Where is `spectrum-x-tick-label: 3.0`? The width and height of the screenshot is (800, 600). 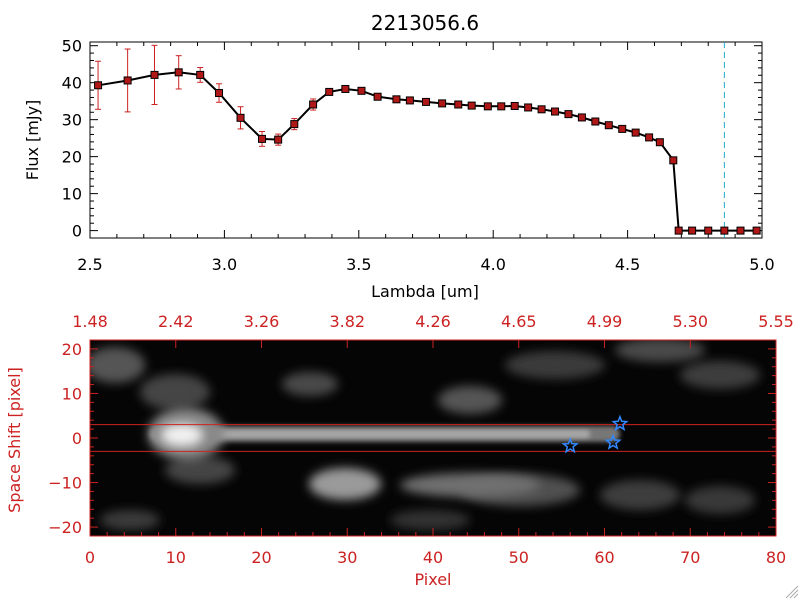
spectrum-x-tick-label: 3.0 is located at coordinates (224, 264).